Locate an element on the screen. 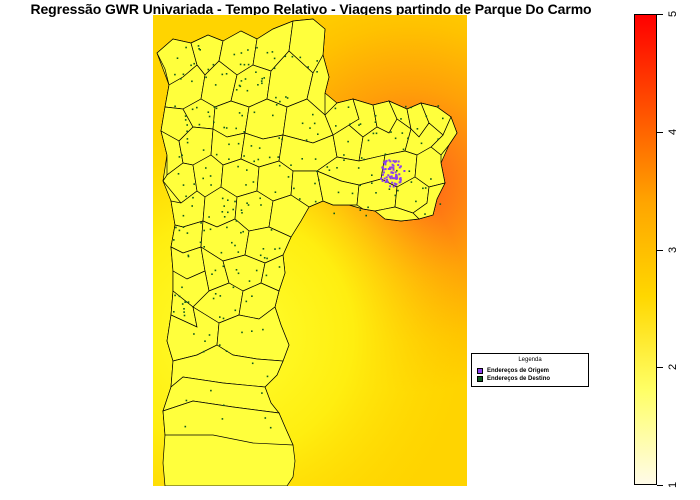  colorbar-tick-label: 2 is located at coordinates (673, 366).